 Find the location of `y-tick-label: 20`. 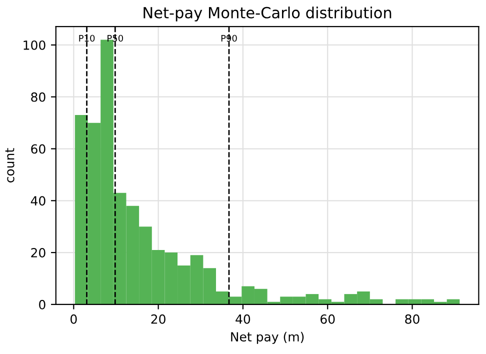

y-tick-label: 20 is located at coordinates (38, 253).